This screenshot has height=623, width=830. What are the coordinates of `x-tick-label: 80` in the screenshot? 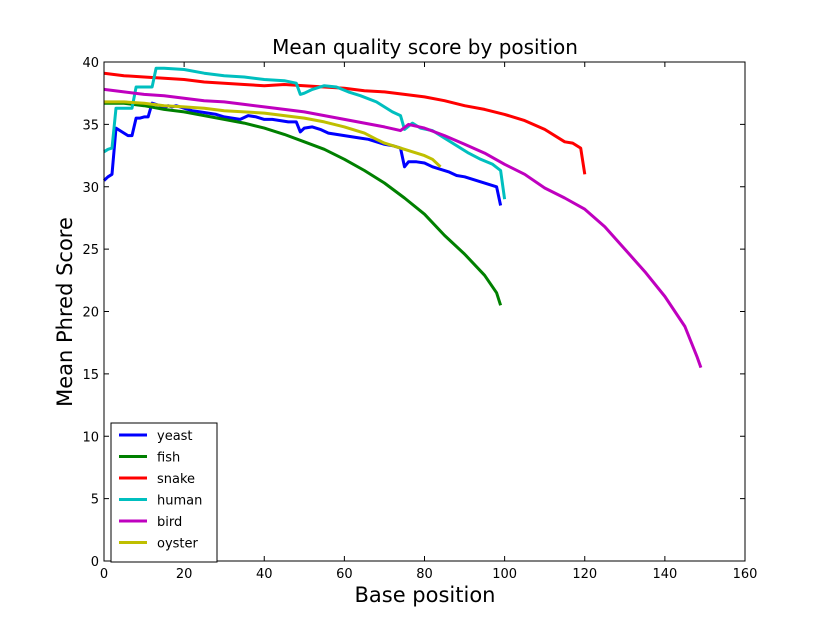 It's located at (424, 574).